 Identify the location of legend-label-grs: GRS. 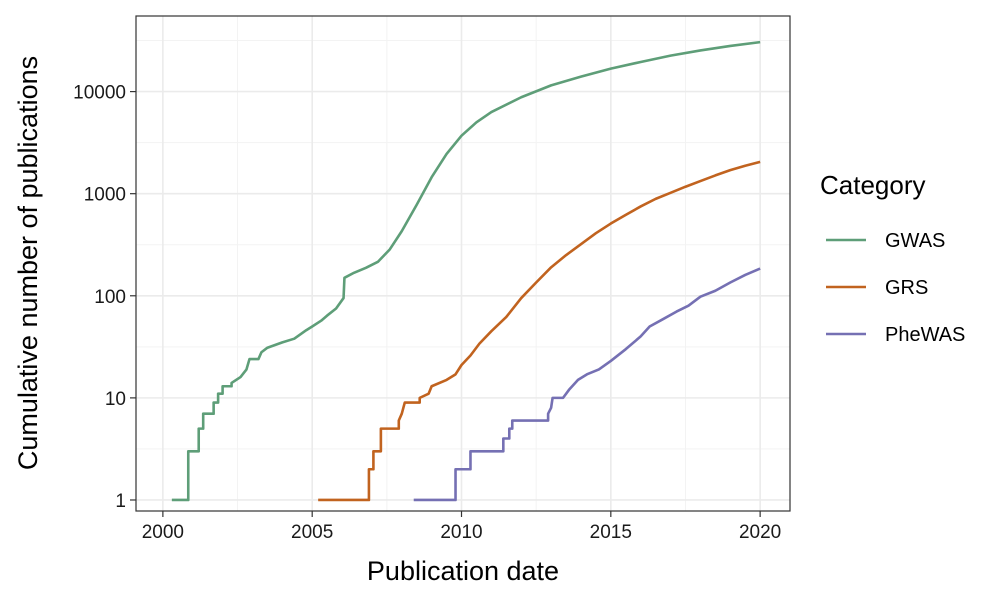
(906, 288).